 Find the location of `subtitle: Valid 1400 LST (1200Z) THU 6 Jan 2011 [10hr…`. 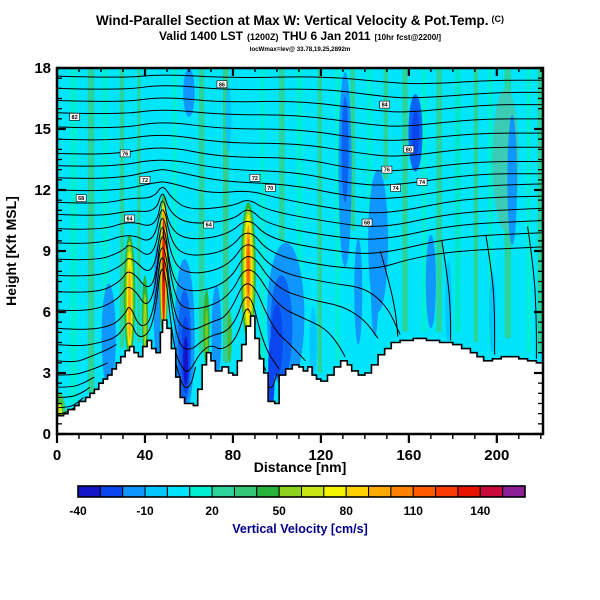

subtitle: Valid 1400 LST (1200Z) THU 6 Jan 2011 [10hr… is located at coordinates (300, 36).